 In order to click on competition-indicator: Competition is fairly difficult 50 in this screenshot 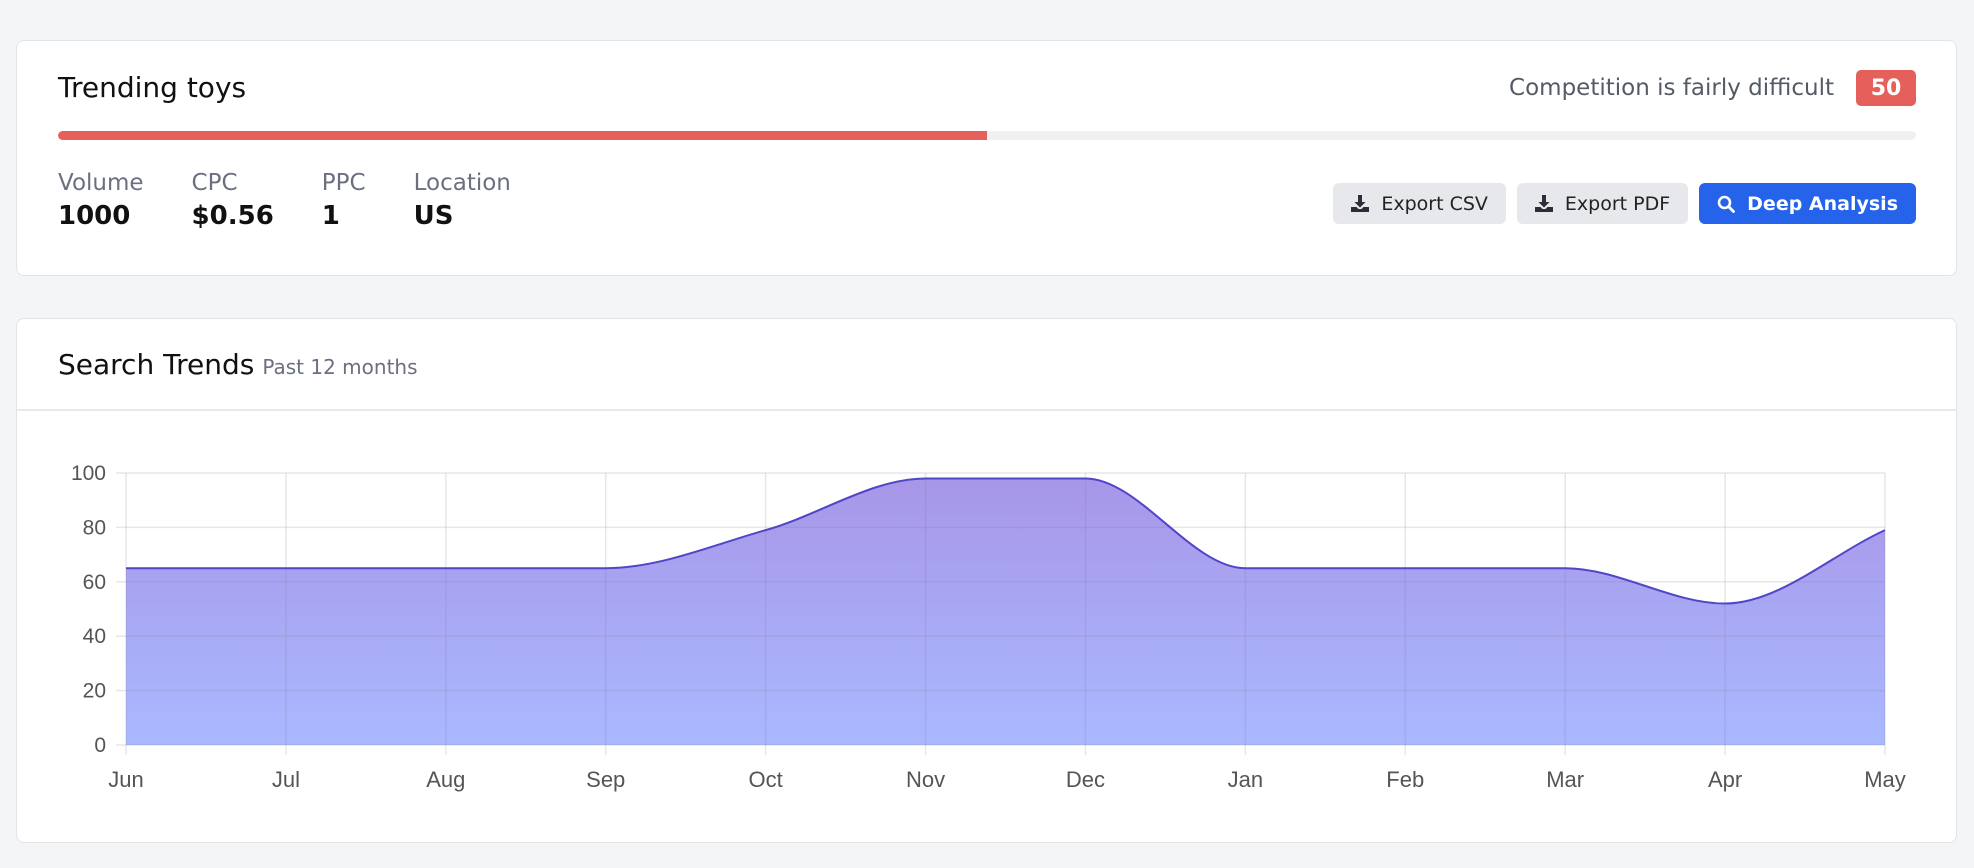, I will do `click(1712, 88)`.